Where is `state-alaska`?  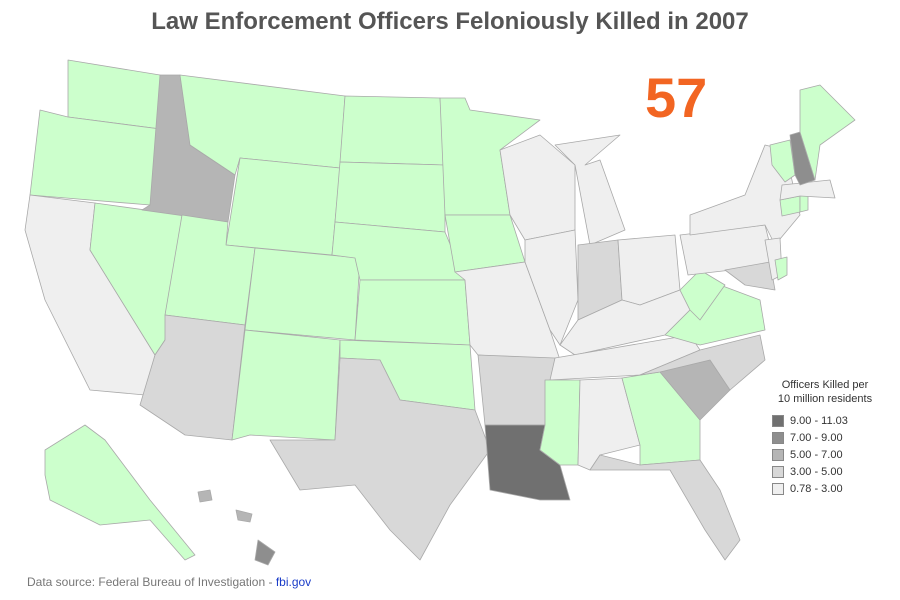
state-alaska is located at coordinates (120, 492).